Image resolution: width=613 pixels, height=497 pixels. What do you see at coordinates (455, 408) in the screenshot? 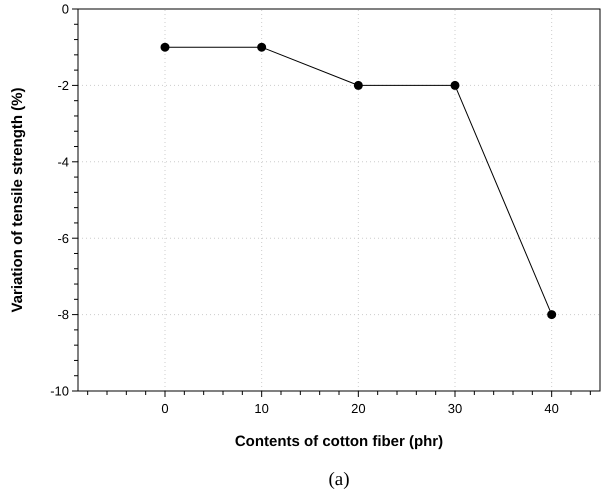
I see `x-tick-label: 30` at bounding box center [455, 408].